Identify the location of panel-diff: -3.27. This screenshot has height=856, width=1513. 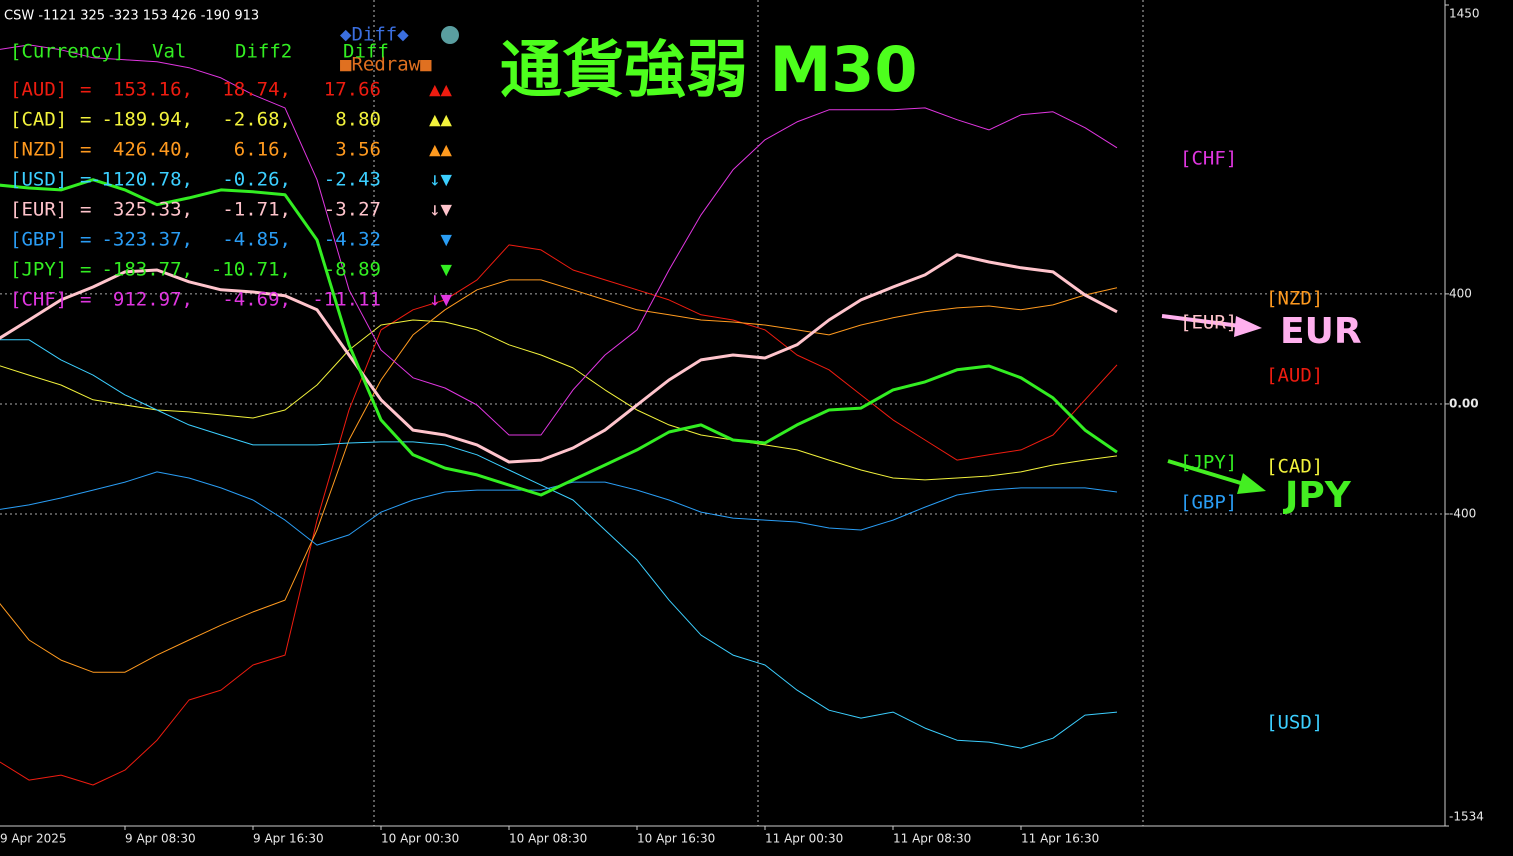
(352, 210).